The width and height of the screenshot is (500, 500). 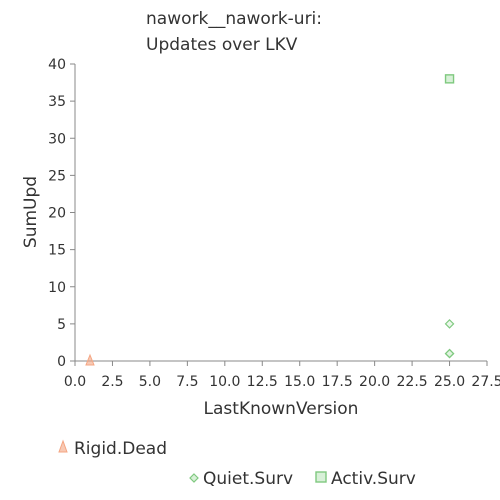 What do you see at coordinates (234, 19) in the screenshot?
I see `chart-title-line-1: nawork__nawork-uri:` at bounding box center [234, 19].